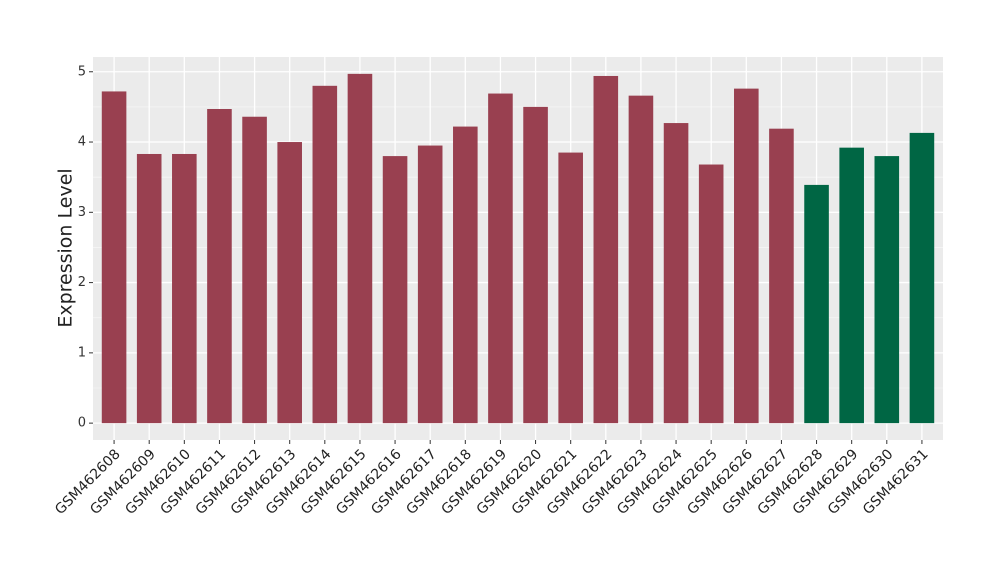 This screenshot has width=1000, height=580. What do you see at coordinates (82, 423) in the screenshot?
I see `y-tick-label: 0` at bounding box center [82, 423].